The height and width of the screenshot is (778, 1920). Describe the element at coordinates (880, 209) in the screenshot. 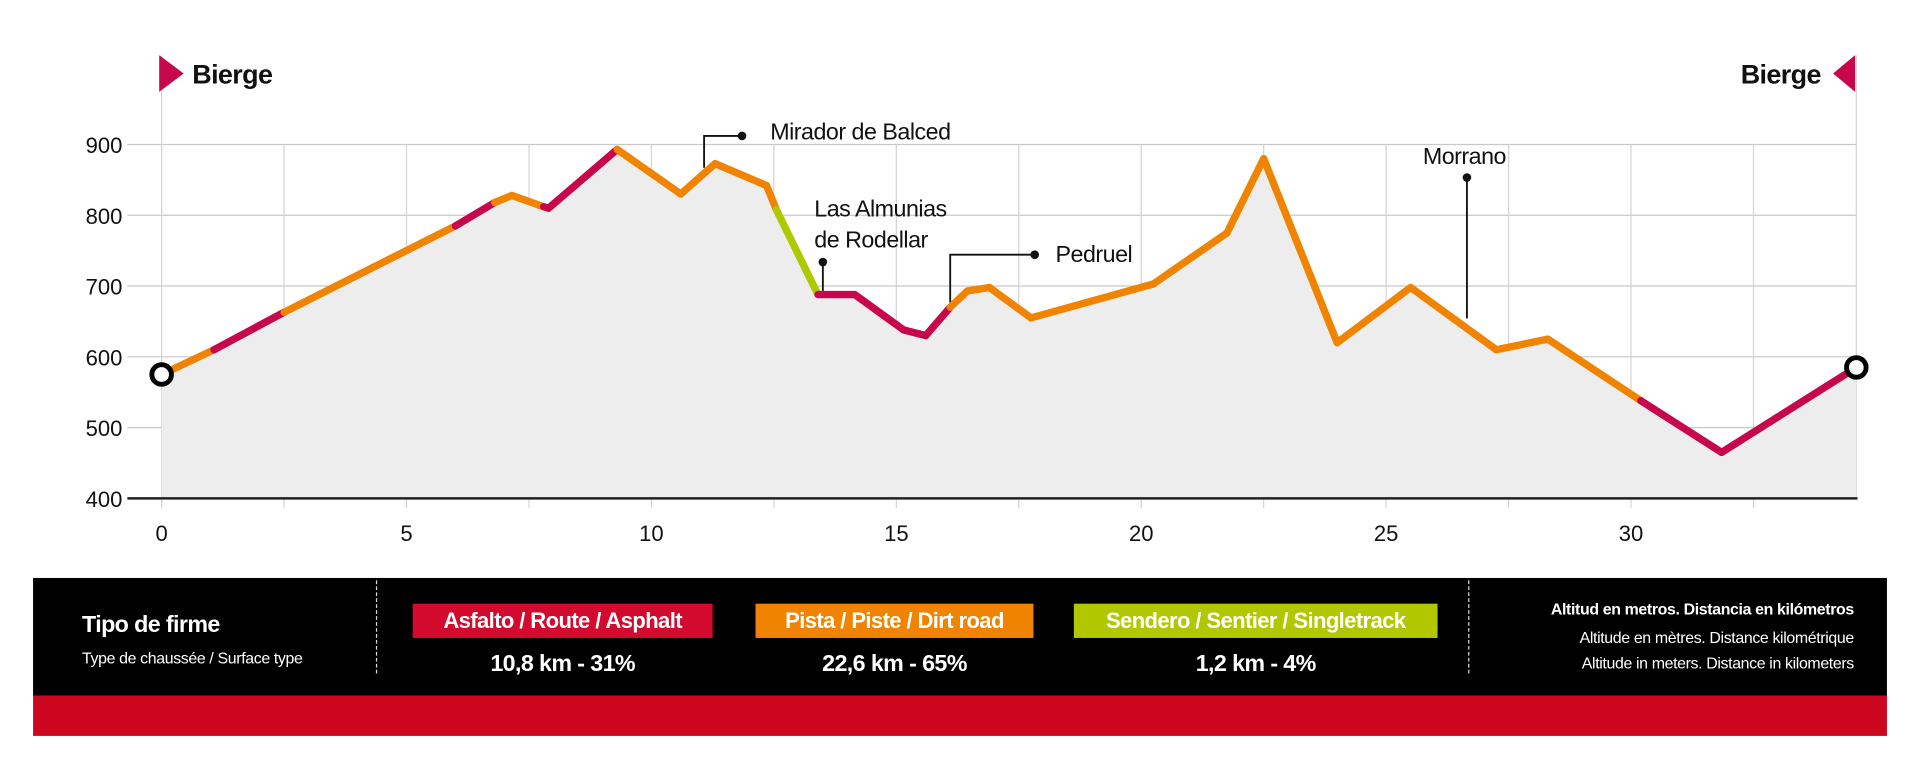

I see `annotation-almunias-1: Las Almunias` at that location.